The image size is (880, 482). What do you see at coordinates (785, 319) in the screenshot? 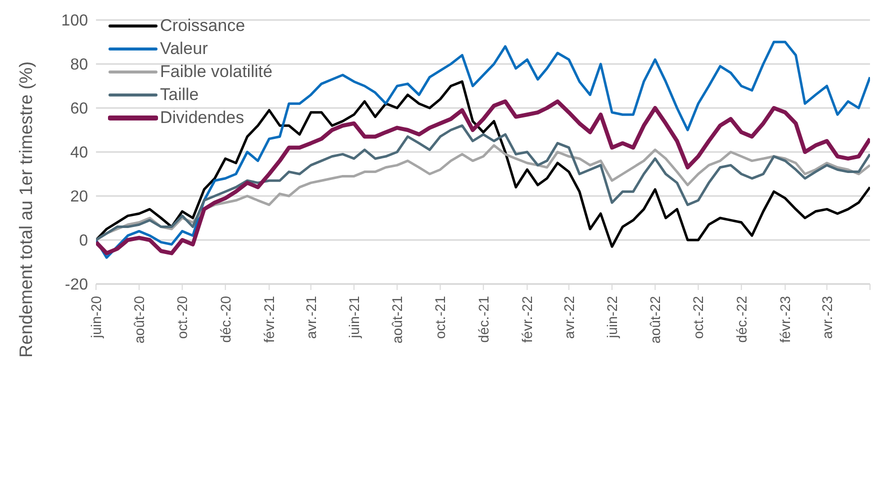
I see `x-tick-label: févr.-23` at bounding box center [785, 319].